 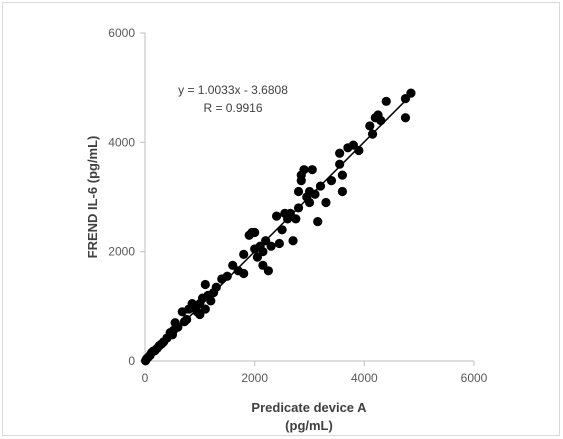 I want to click on x-tick-label: 4000, so click(x=364, y=378).